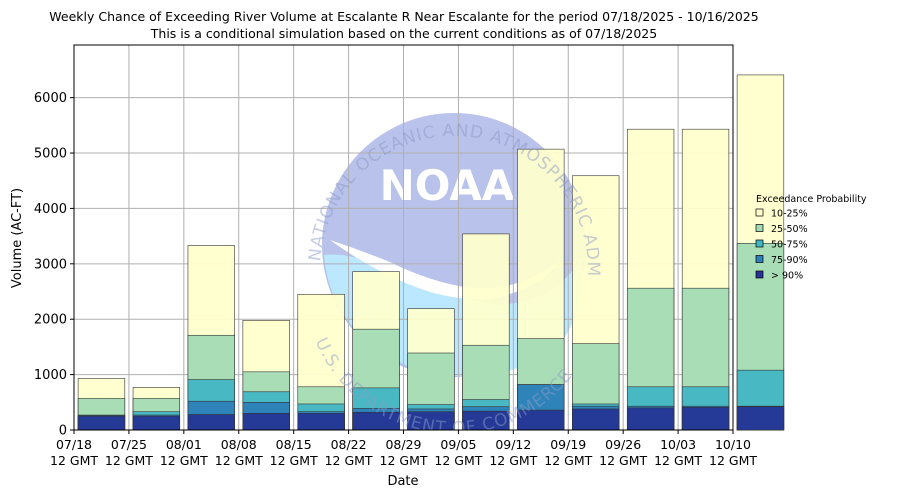  Describe the element at coordinates (17, 238) in the screenshot. I see `y-axis-label: Volume (AC-FT)` at that location.